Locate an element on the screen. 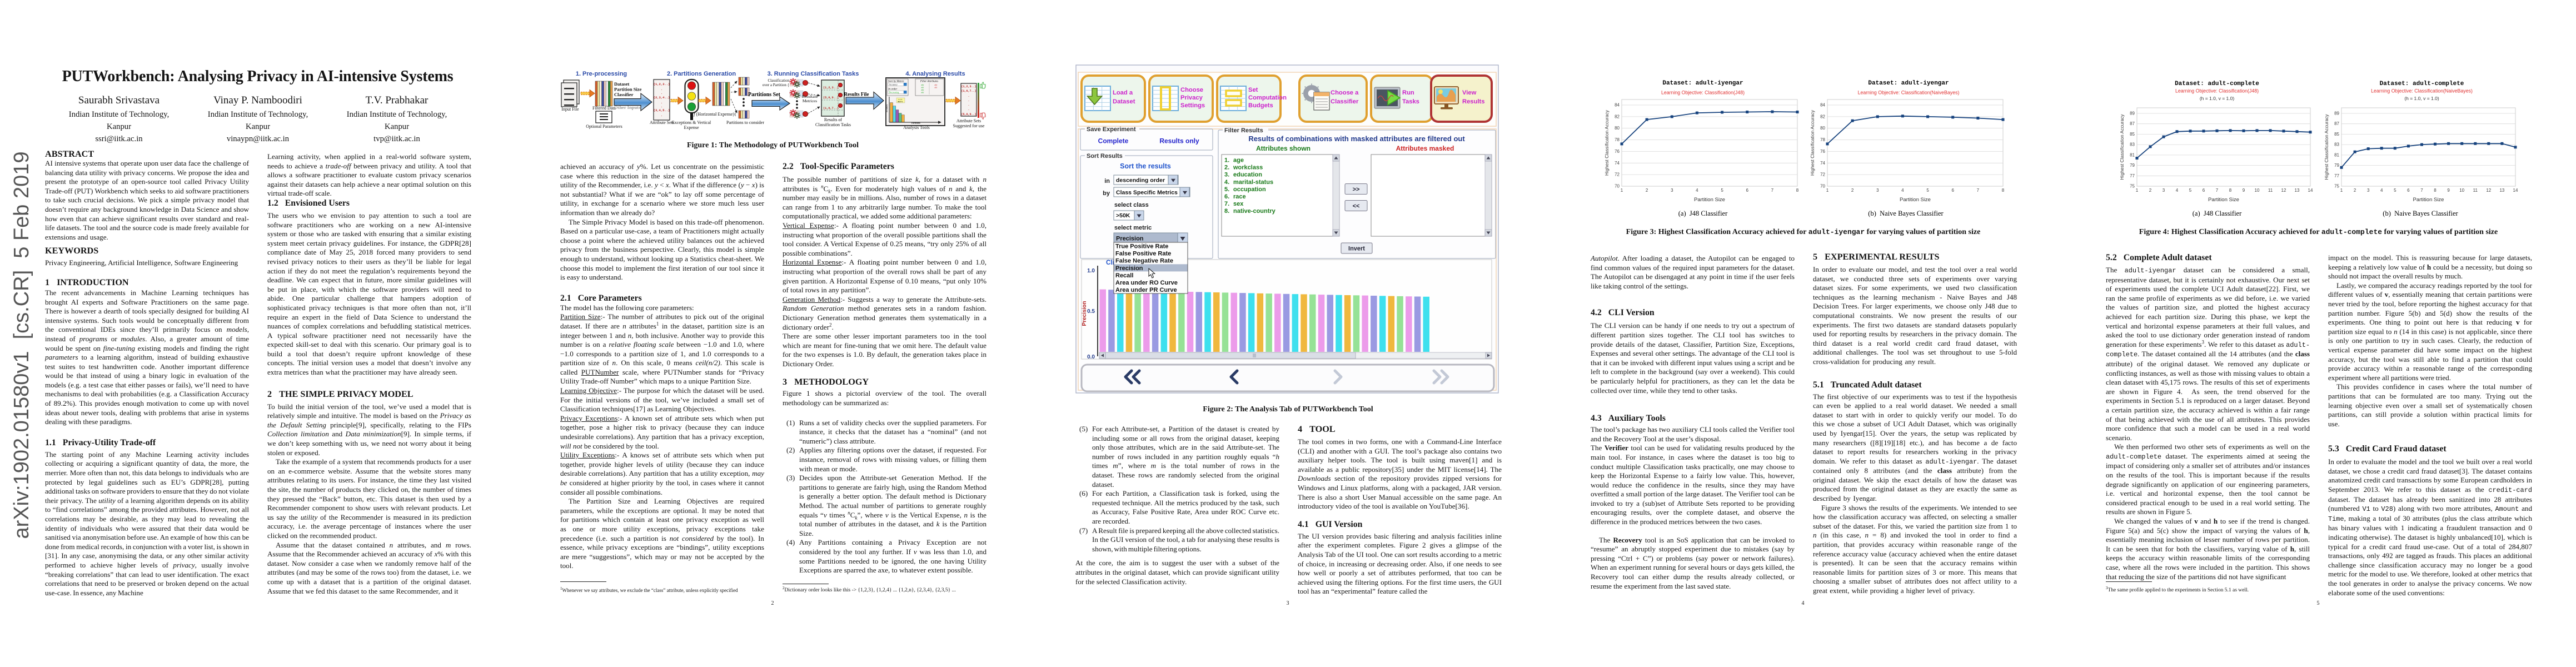 This screenshot has height=667, width=2576. svg-text: select metric is located at coordinates (1133, 228).